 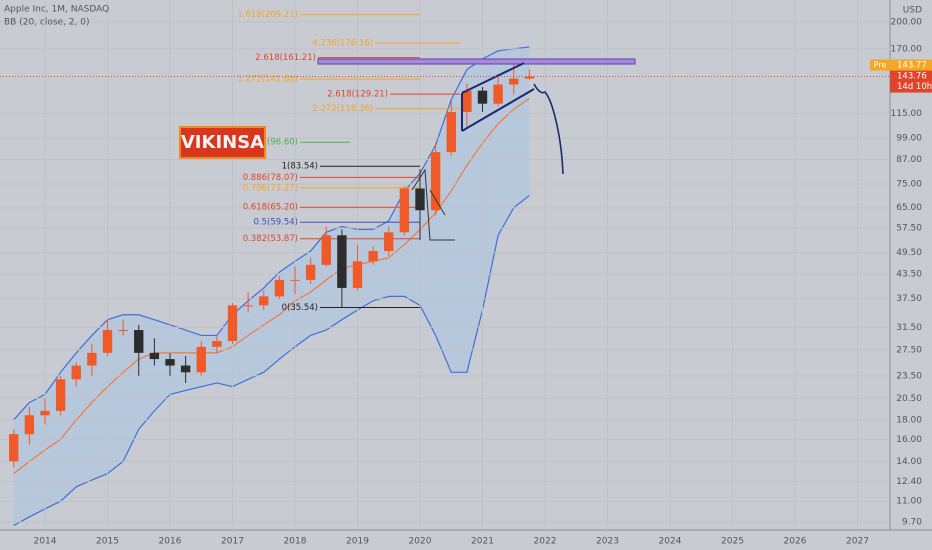 I want to click on last-price-label: 143.76, so click(x=912, y=77).